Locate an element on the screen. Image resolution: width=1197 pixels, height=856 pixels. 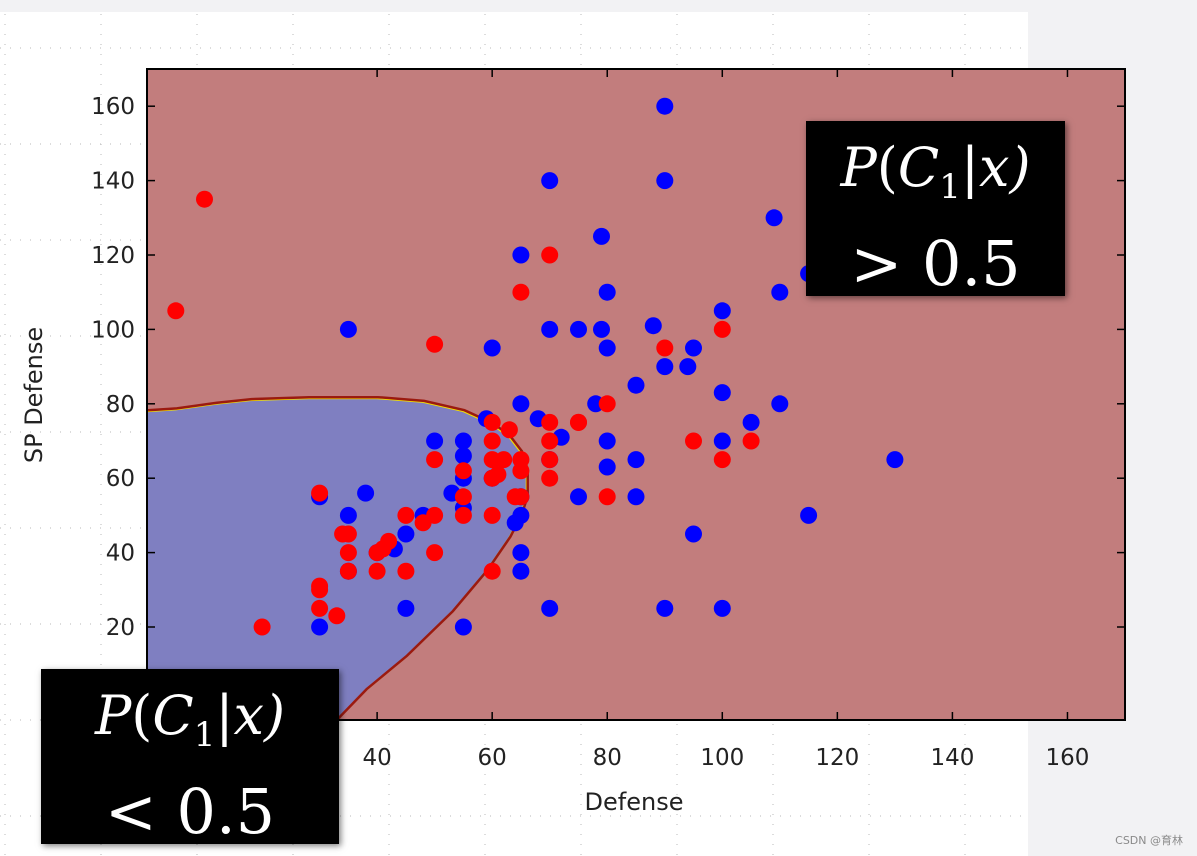
x-tick-label: 160 is located at coordinates (1068, 758).